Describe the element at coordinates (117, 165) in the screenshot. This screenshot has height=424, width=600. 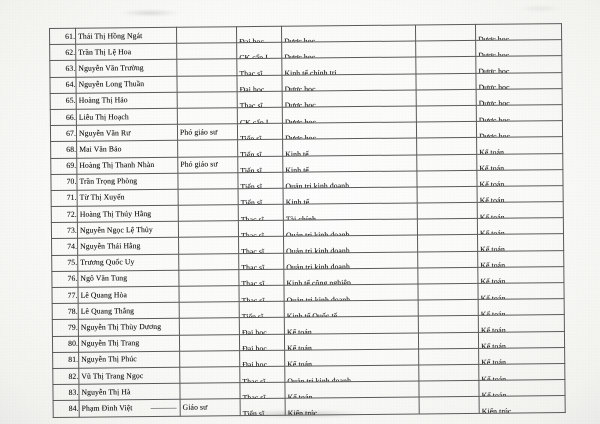
I see `person-name-text: Hoàng Thị Thanh Nhàn` at that location.